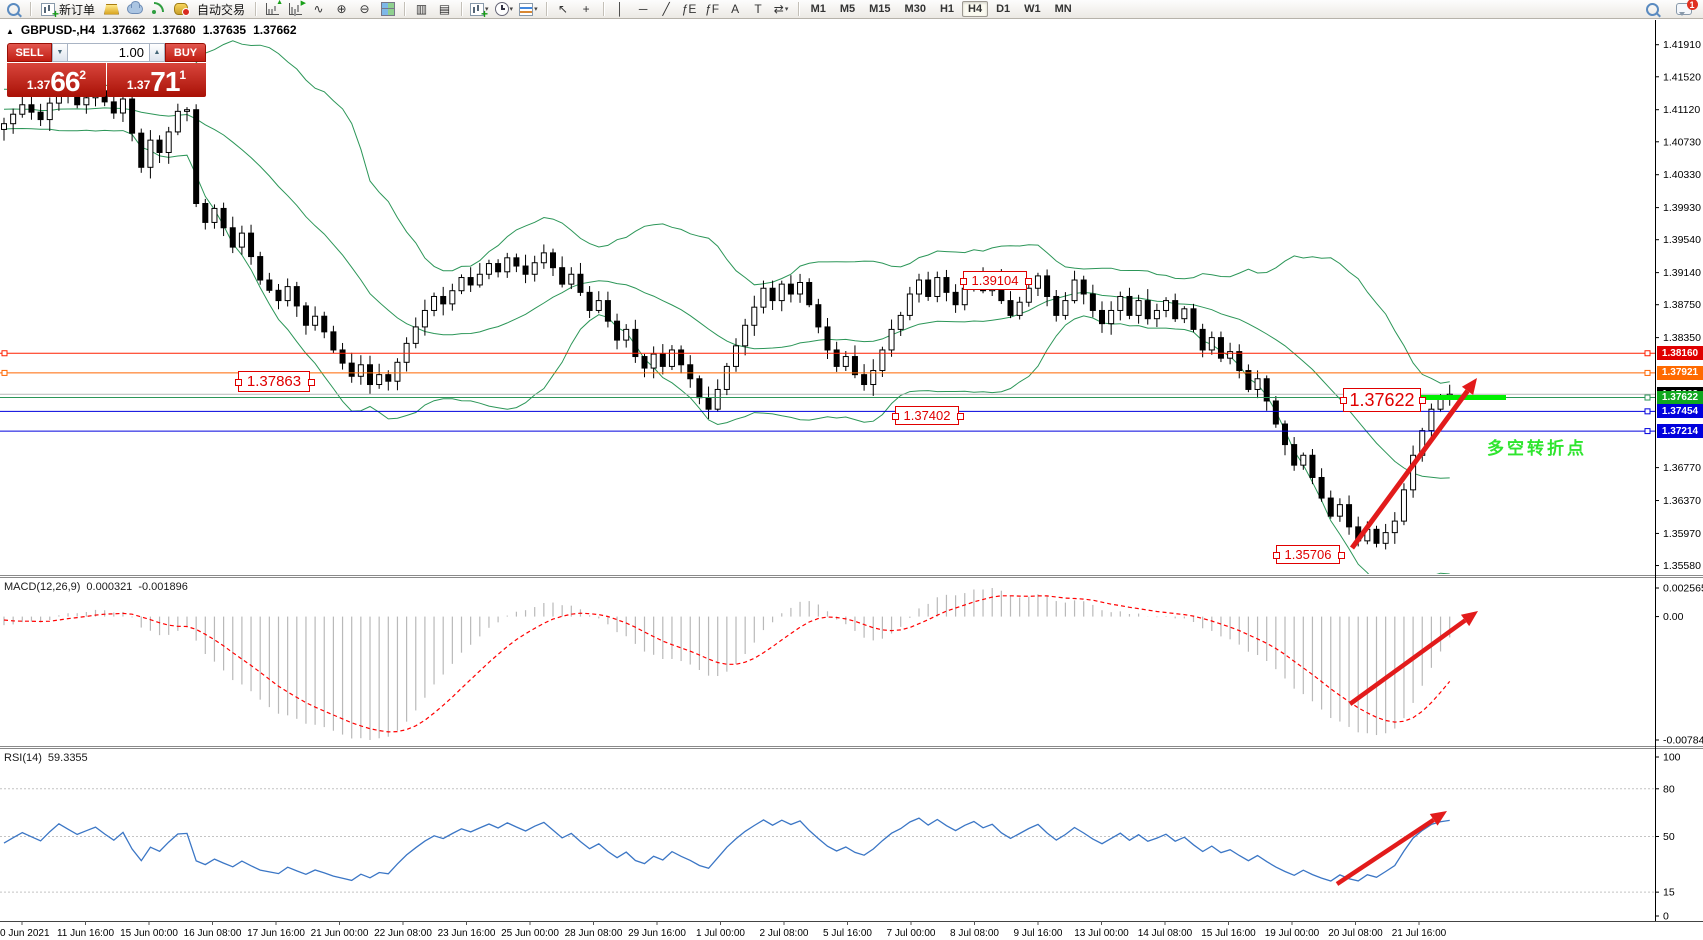 This screenshot has height=940, width=1703. I want to click on timeframe-m30: M30, so click(915, 9).